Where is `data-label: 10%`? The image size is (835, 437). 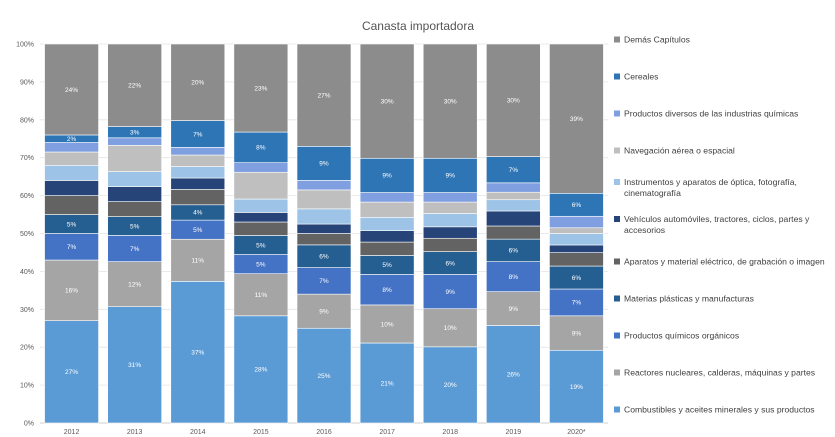 data-label: 10% is located at coordinates (387, 324).